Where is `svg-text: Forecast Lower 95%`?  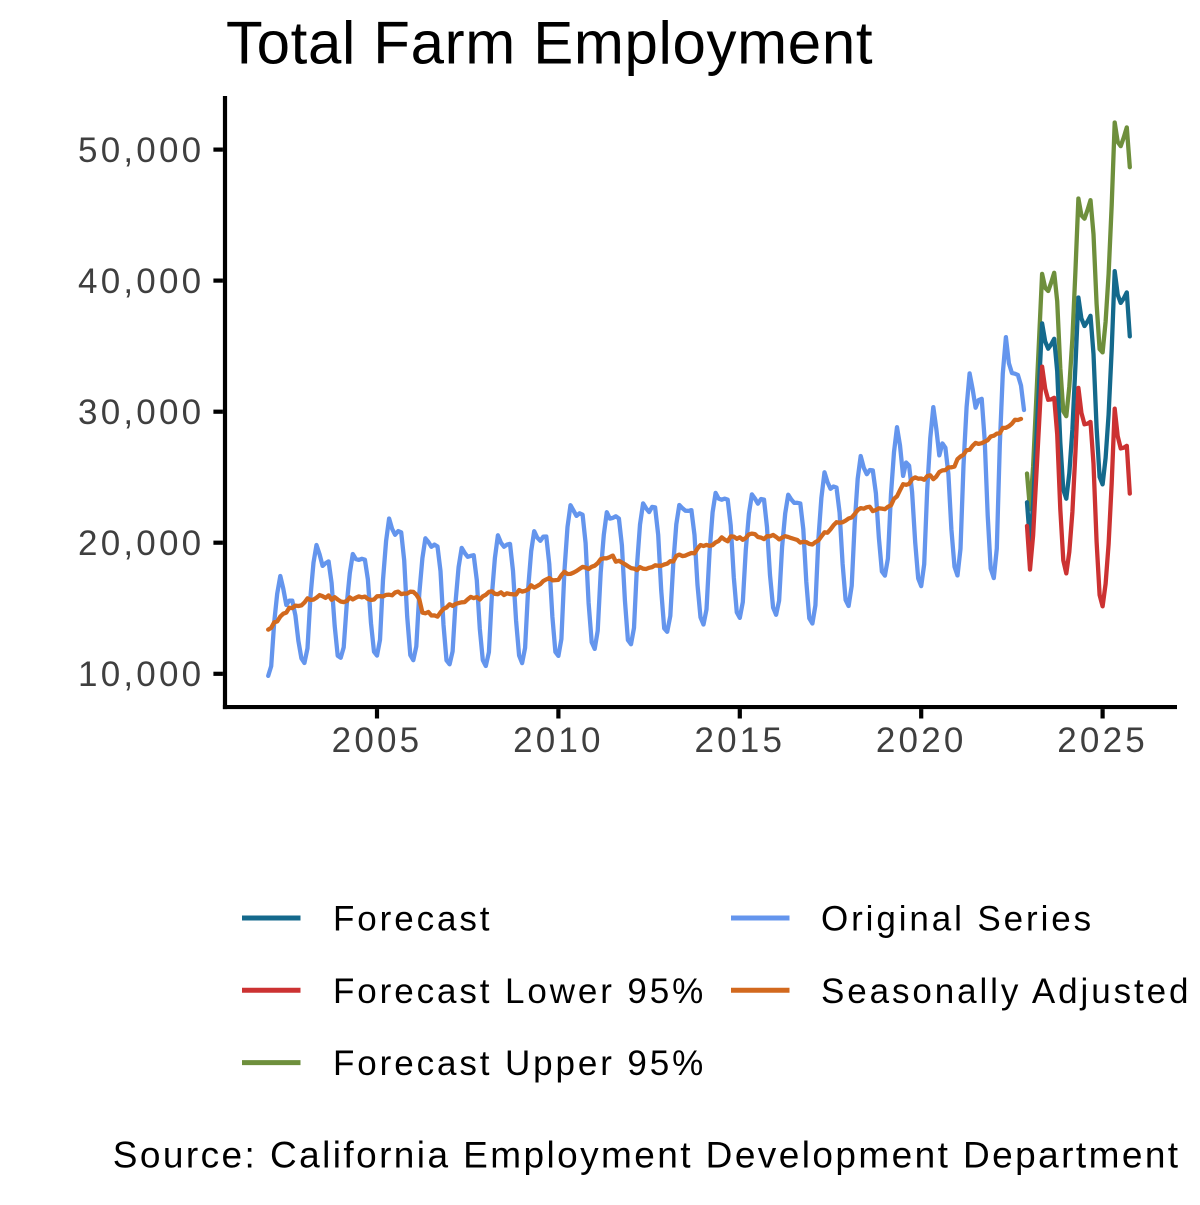
svg-text: Forecast Lower 95% is located at coordinates (519, 991).